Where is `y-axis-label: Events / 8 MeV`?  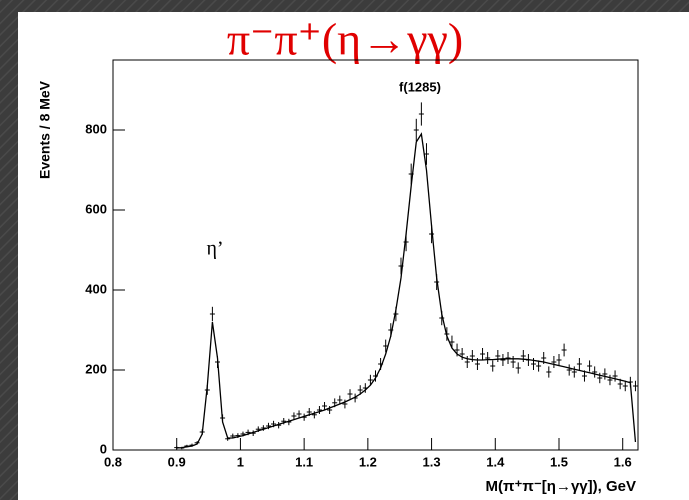 y-axis-label: Events / 8 MeV is located at coordinates (45, 129).